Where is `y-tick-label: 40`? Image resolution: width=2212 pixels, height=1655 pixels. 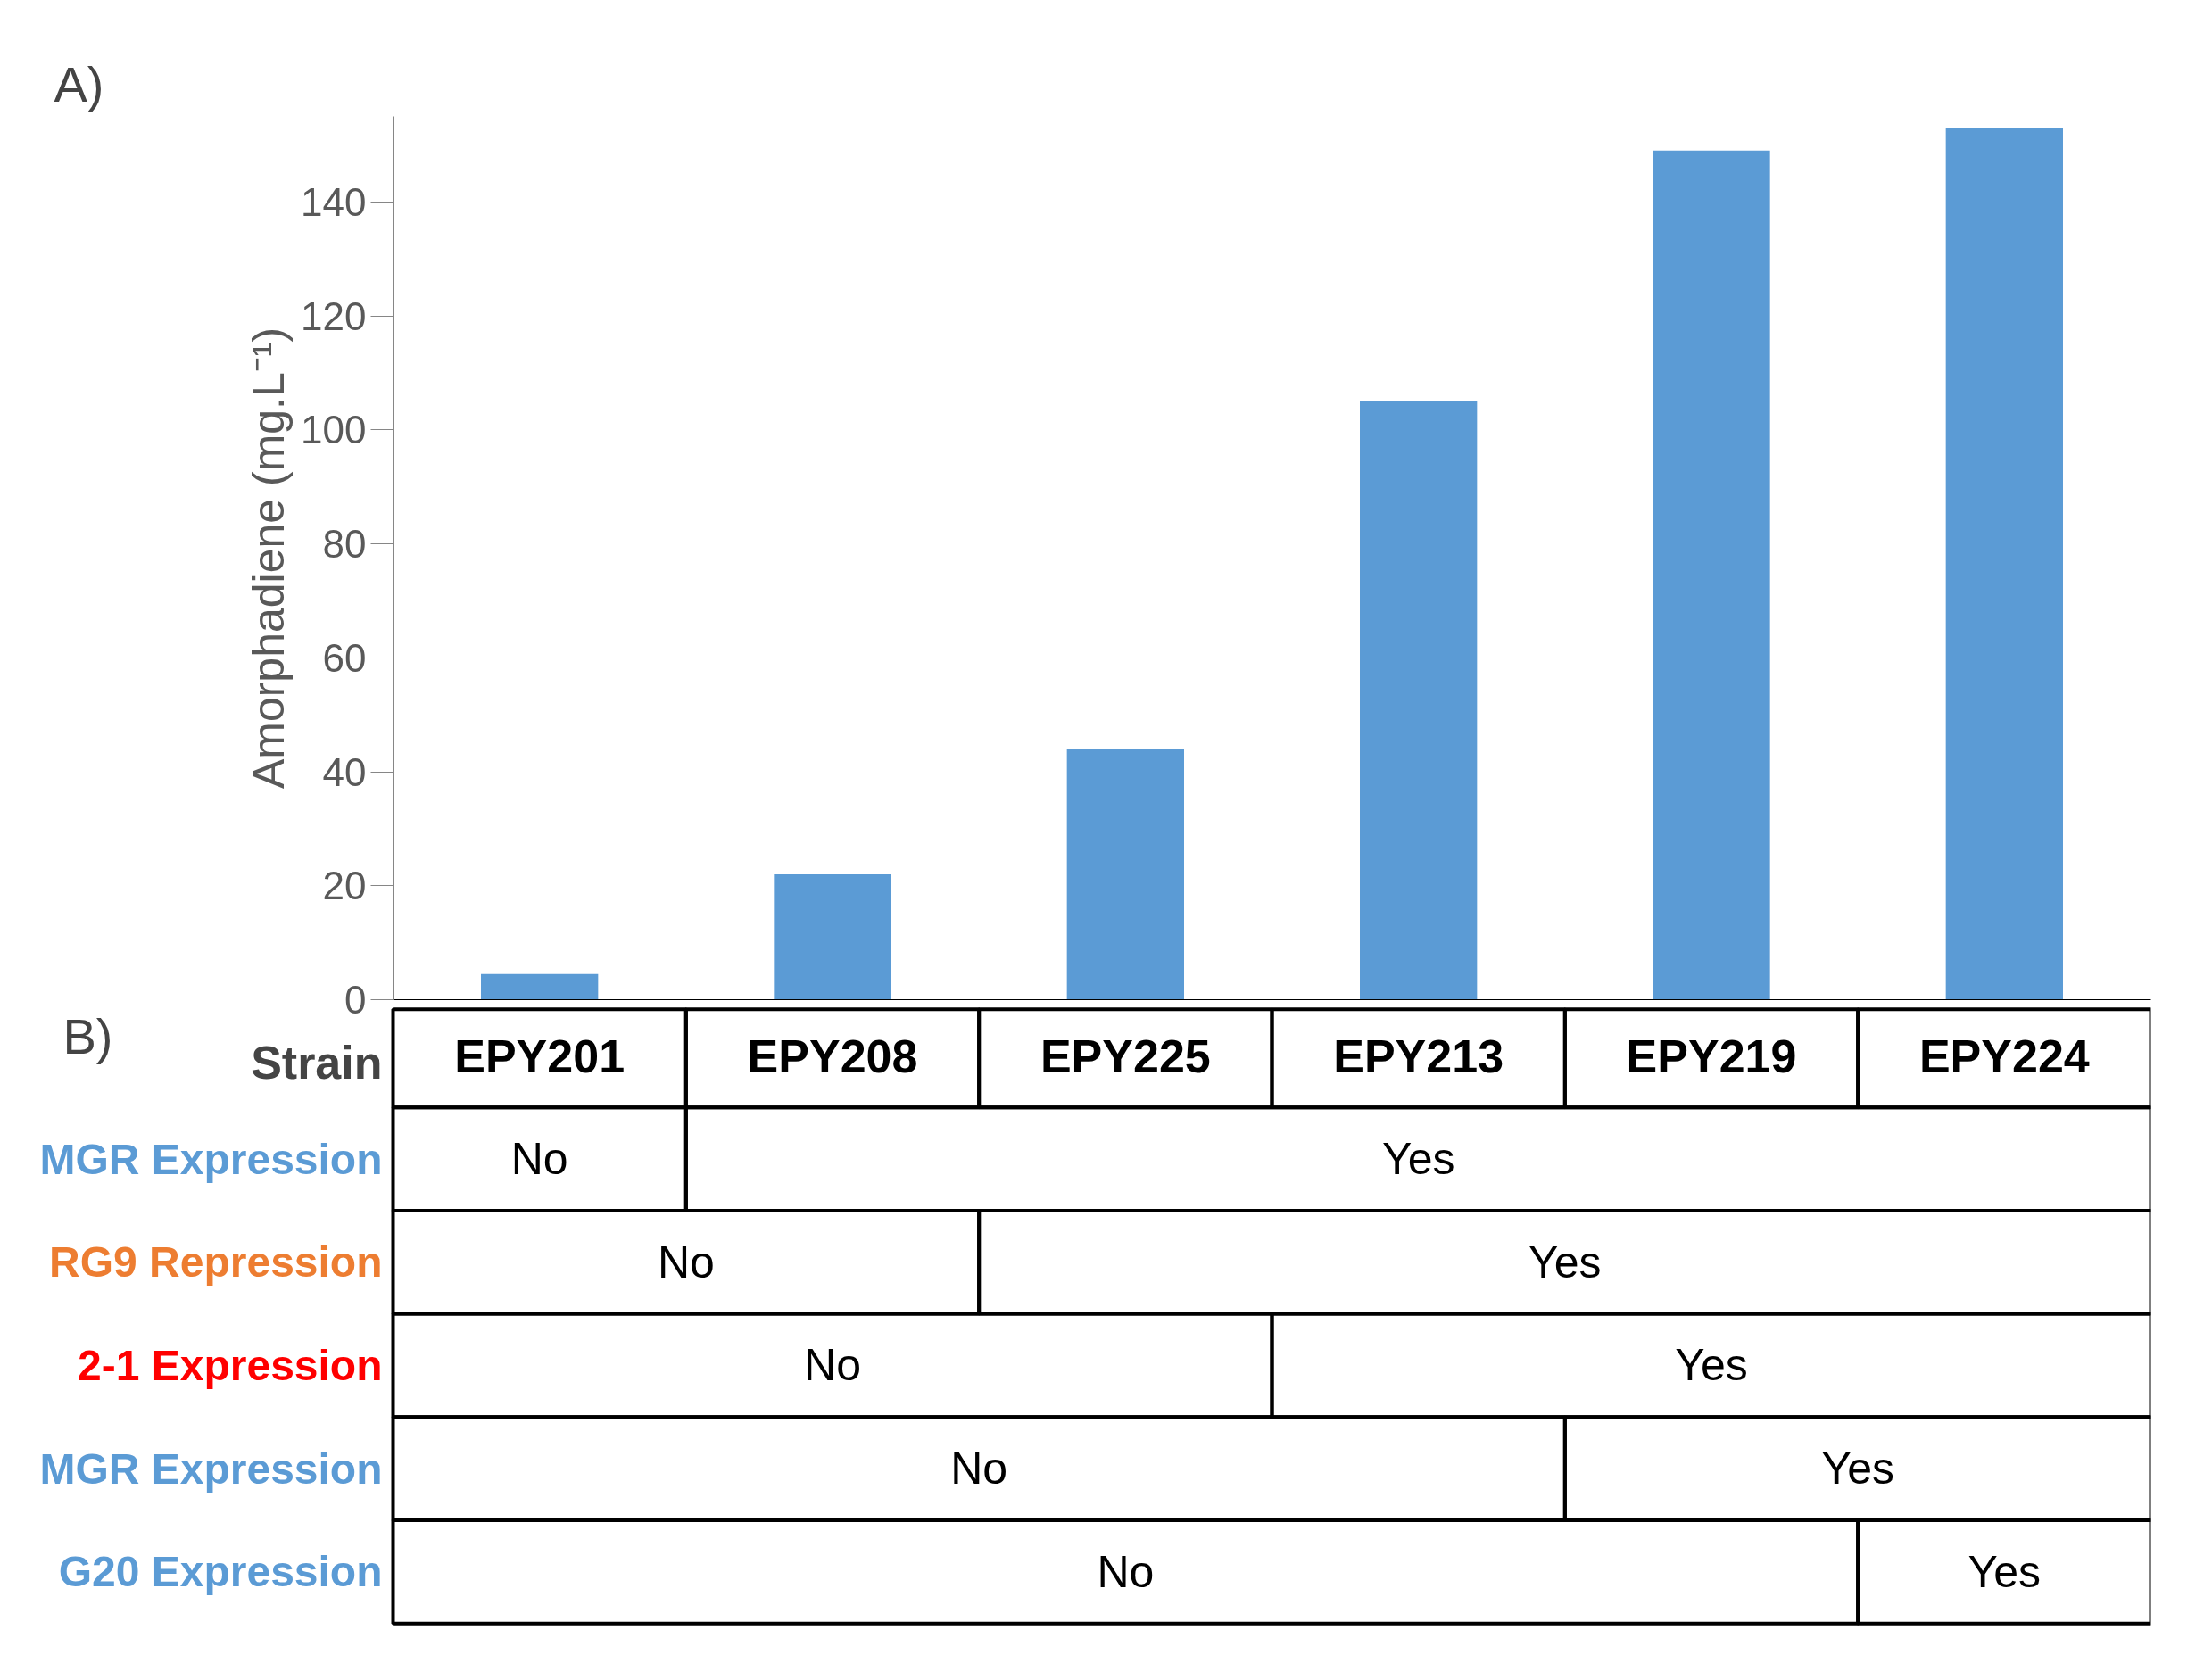 y-tick-label: 40 is located at coordinates (344, 771).